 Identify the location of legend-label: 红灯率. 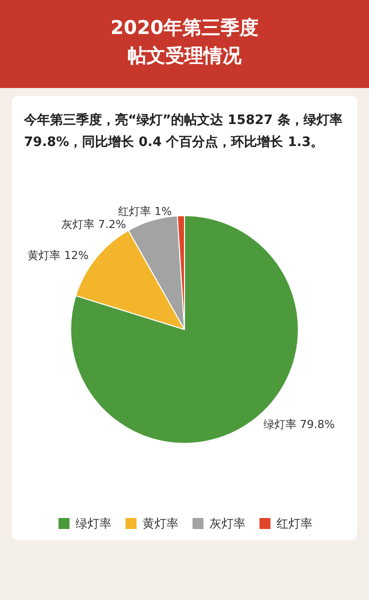
(294, 523).